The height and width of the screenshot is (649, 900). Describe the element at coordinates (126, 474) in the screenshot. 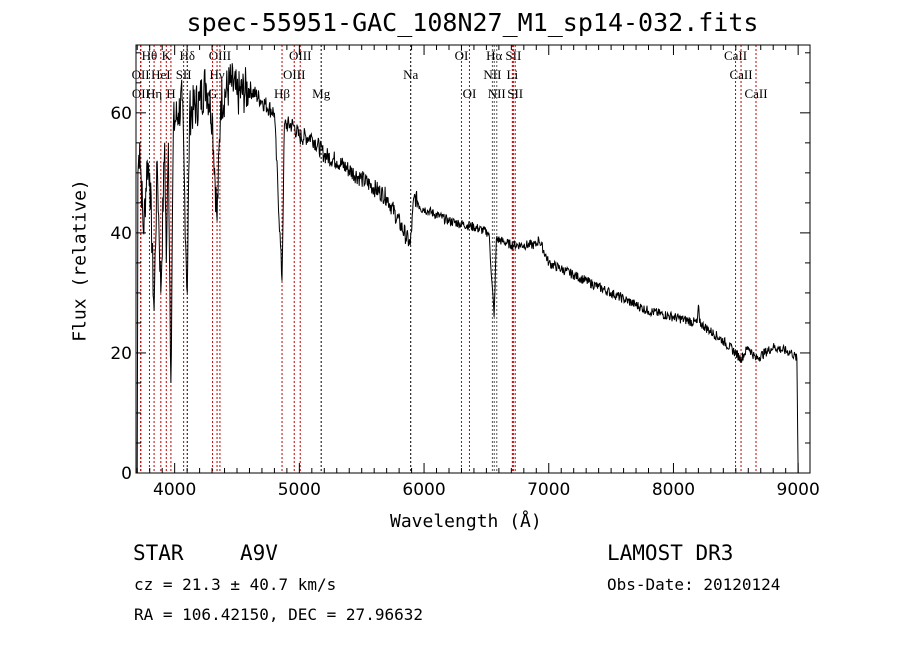

I see `y-tick-label: 0` at that location.